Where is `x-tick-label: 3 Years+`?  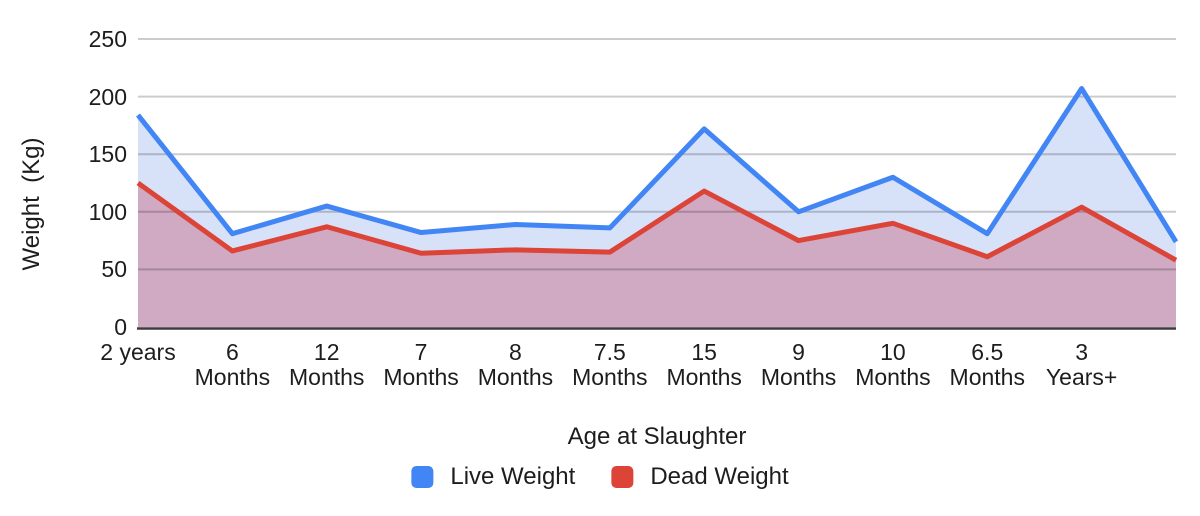 x-tick-label: 3 Years+ is located at coordinates (1081, 364).